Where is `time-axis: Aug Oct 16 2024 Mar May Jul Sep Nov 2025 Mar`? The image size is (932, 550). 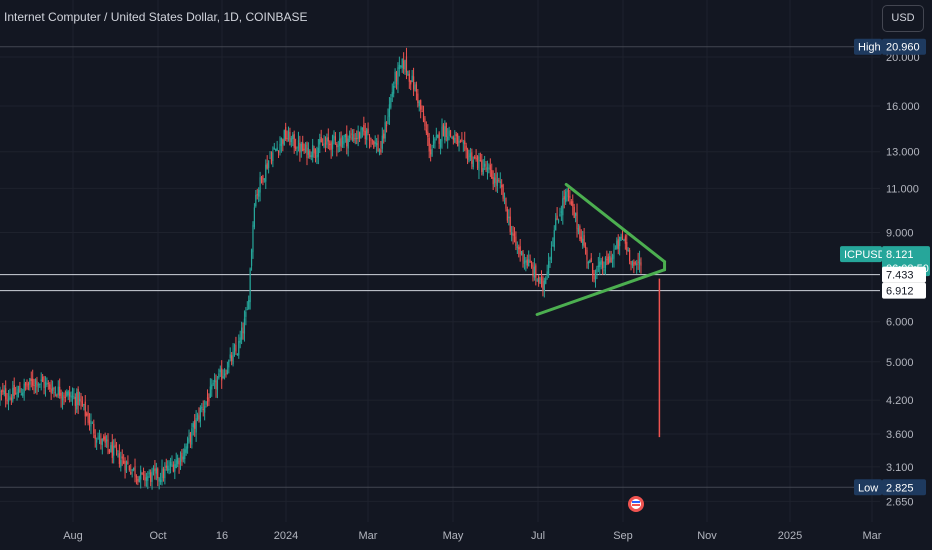
time-axis: Aug Oct 16 2024 Mar May Jul Sep Nov 2025 Mar is located at coordinates (472, 536).